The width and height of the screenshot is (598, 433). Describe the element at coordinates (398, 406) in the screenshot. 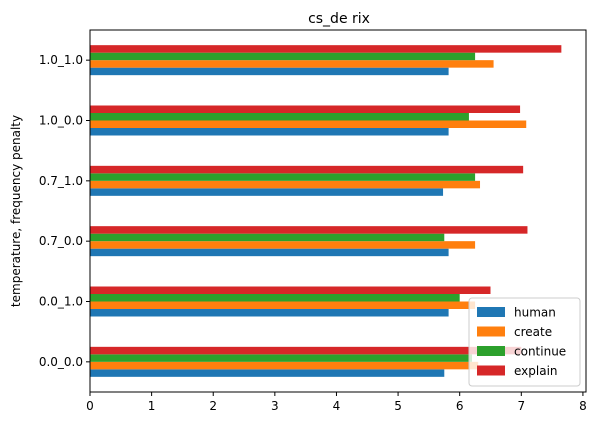

I see `x-tick-label: 5` at that location.